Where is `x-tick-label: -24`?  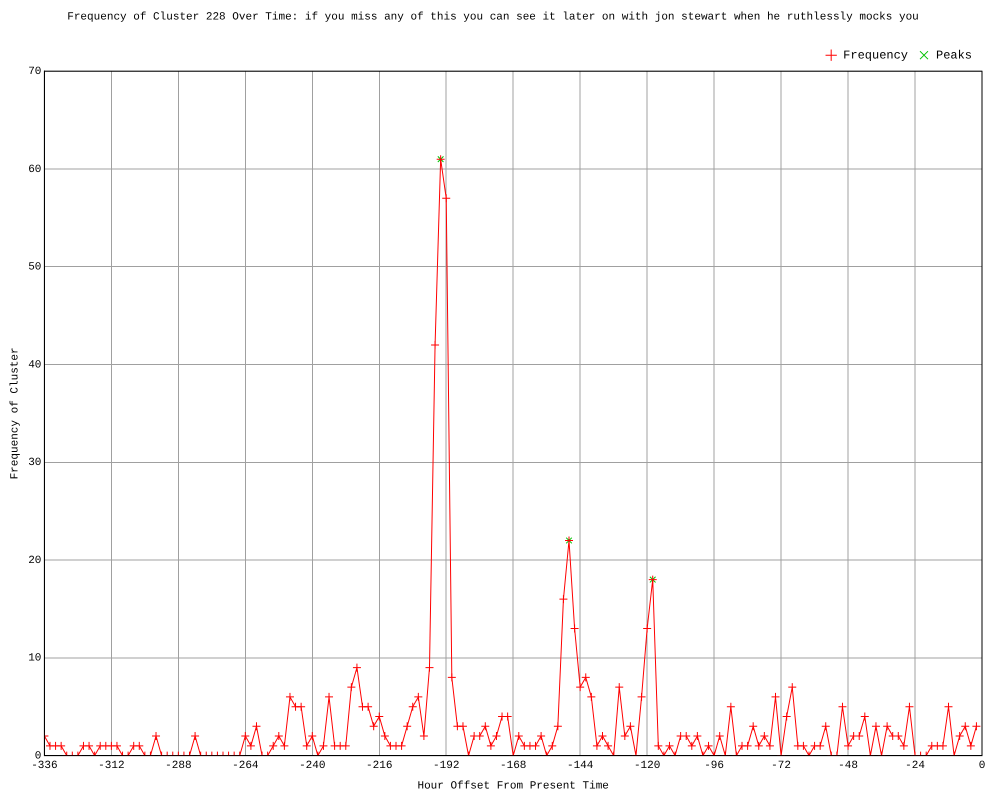 x-tick-label: -24 is located at coordinates (915, 766).